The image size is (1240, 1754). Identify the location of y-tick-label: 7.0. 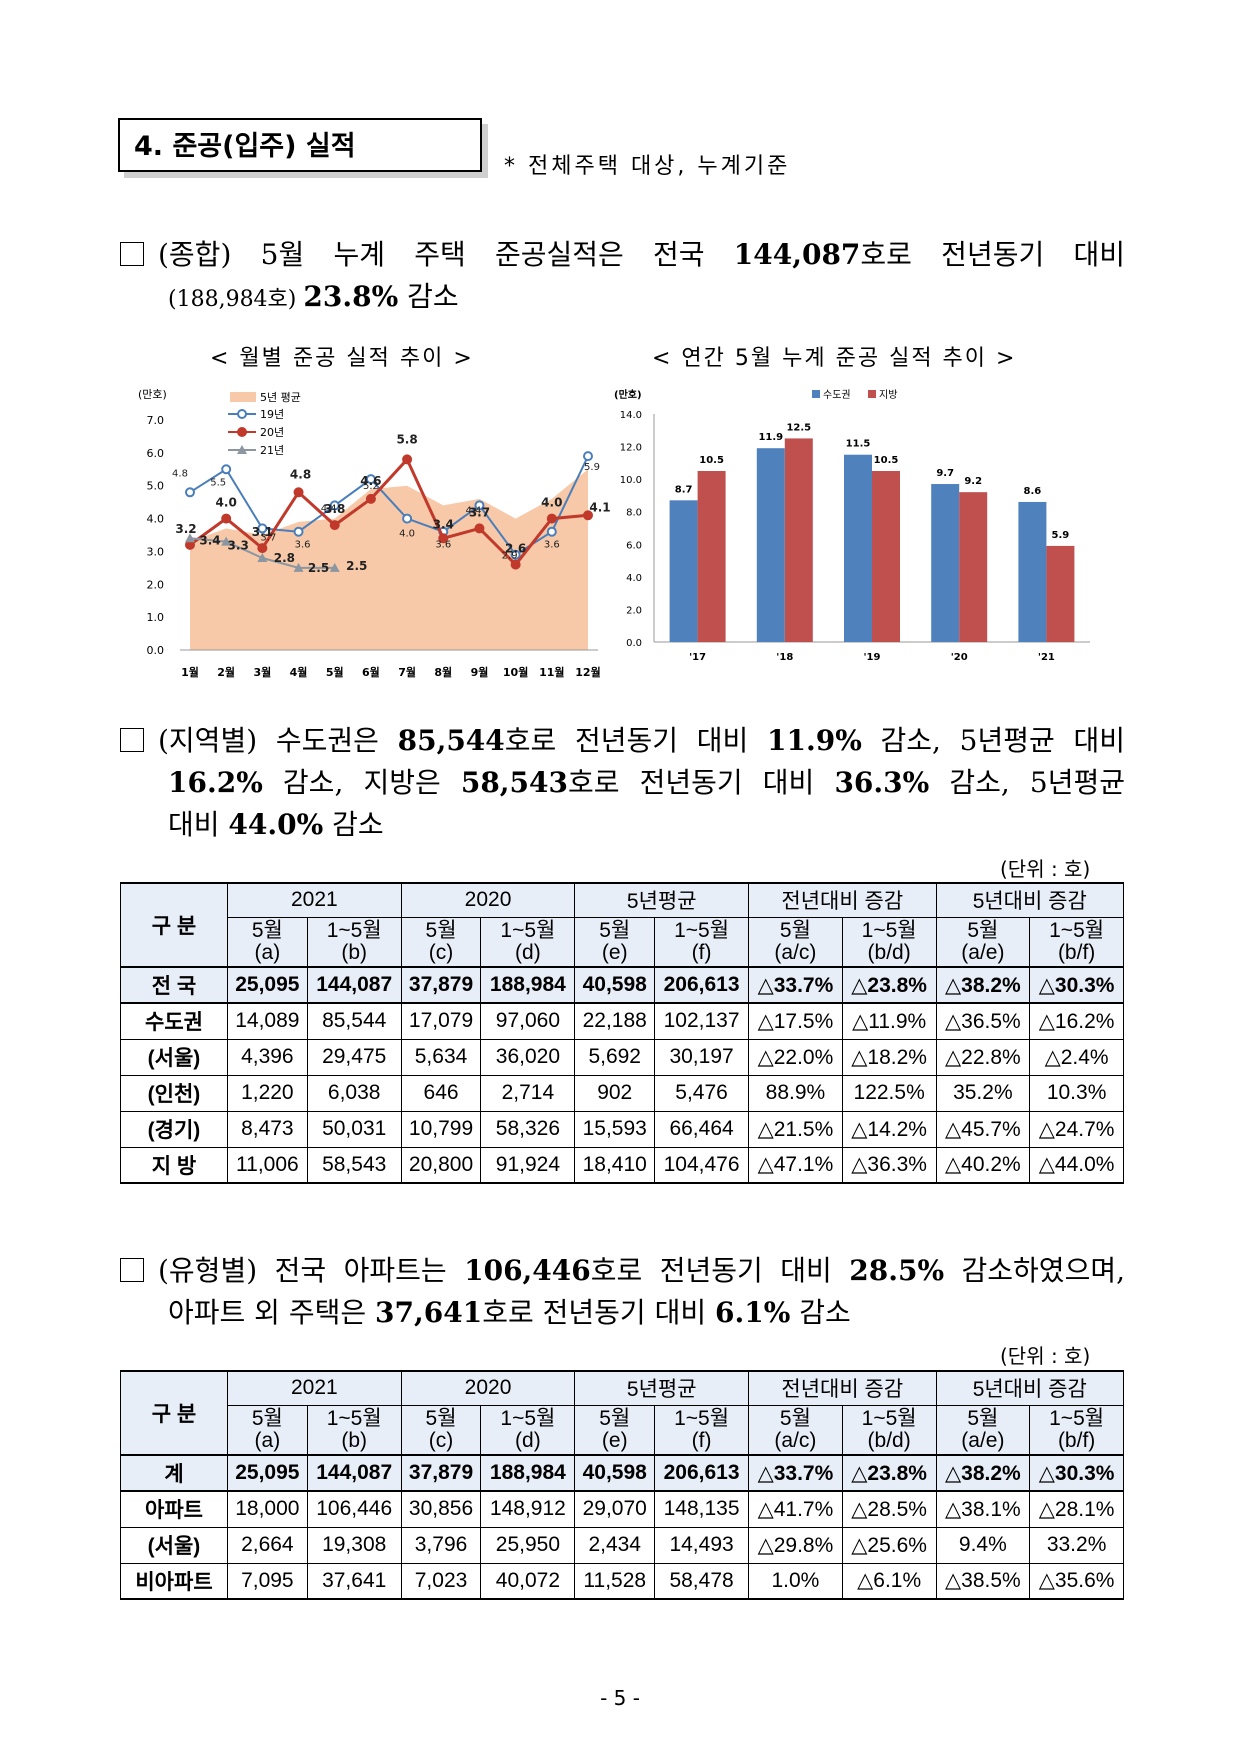
(156, 420).